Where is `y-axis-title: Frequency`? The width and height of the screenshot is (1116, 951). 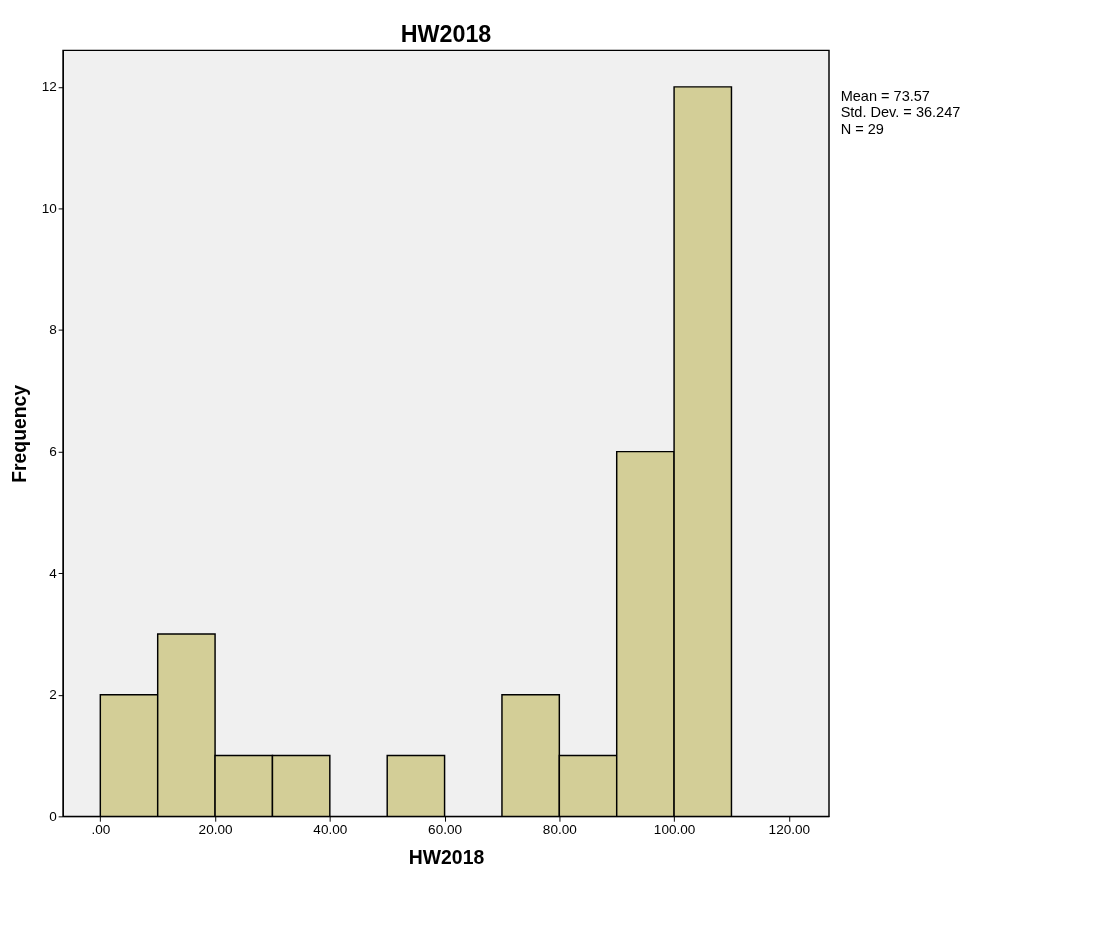
y-axis-title: Frequency is located at coordinates (19, 433).